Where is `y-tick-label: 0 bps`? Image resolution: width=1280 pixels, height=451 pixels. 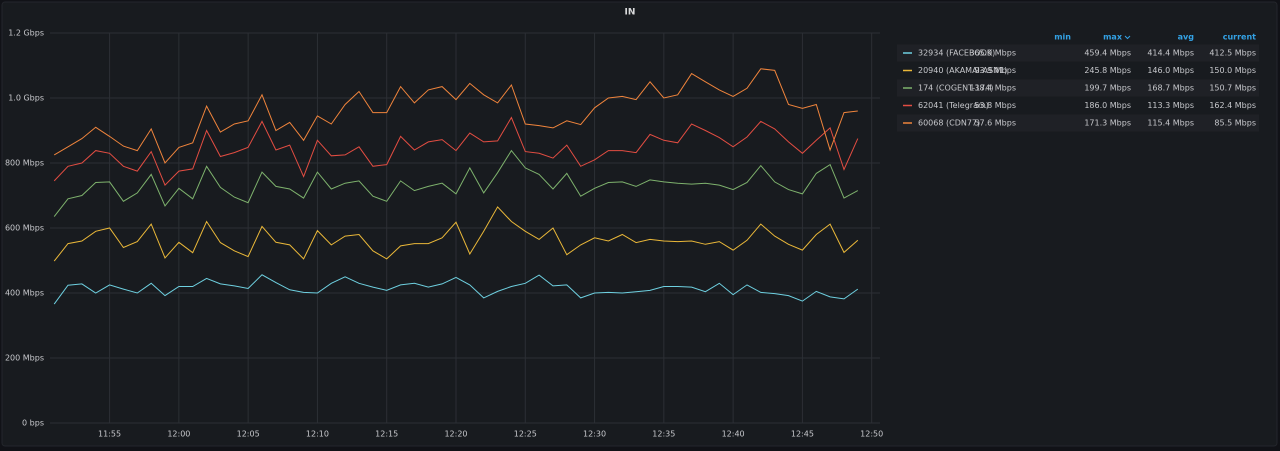
y-tick-label: 0 bps is located at coordinates (33, 423).